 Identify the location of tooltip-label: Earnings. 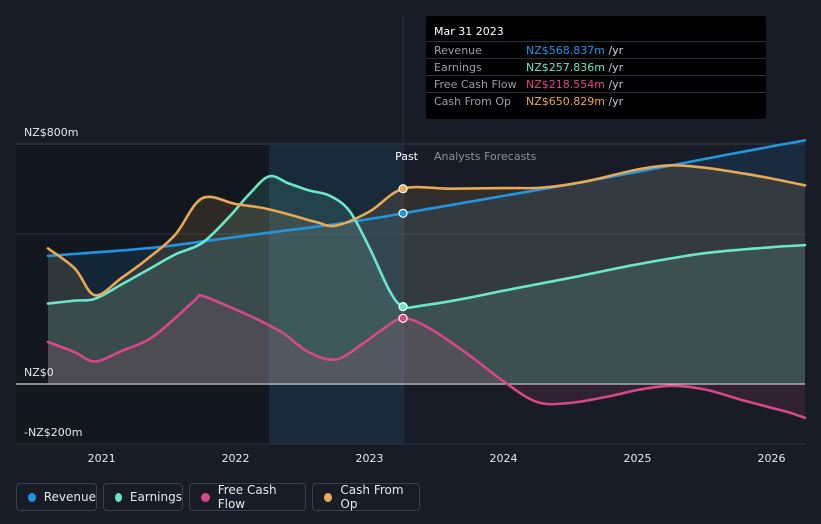
(458, 67).